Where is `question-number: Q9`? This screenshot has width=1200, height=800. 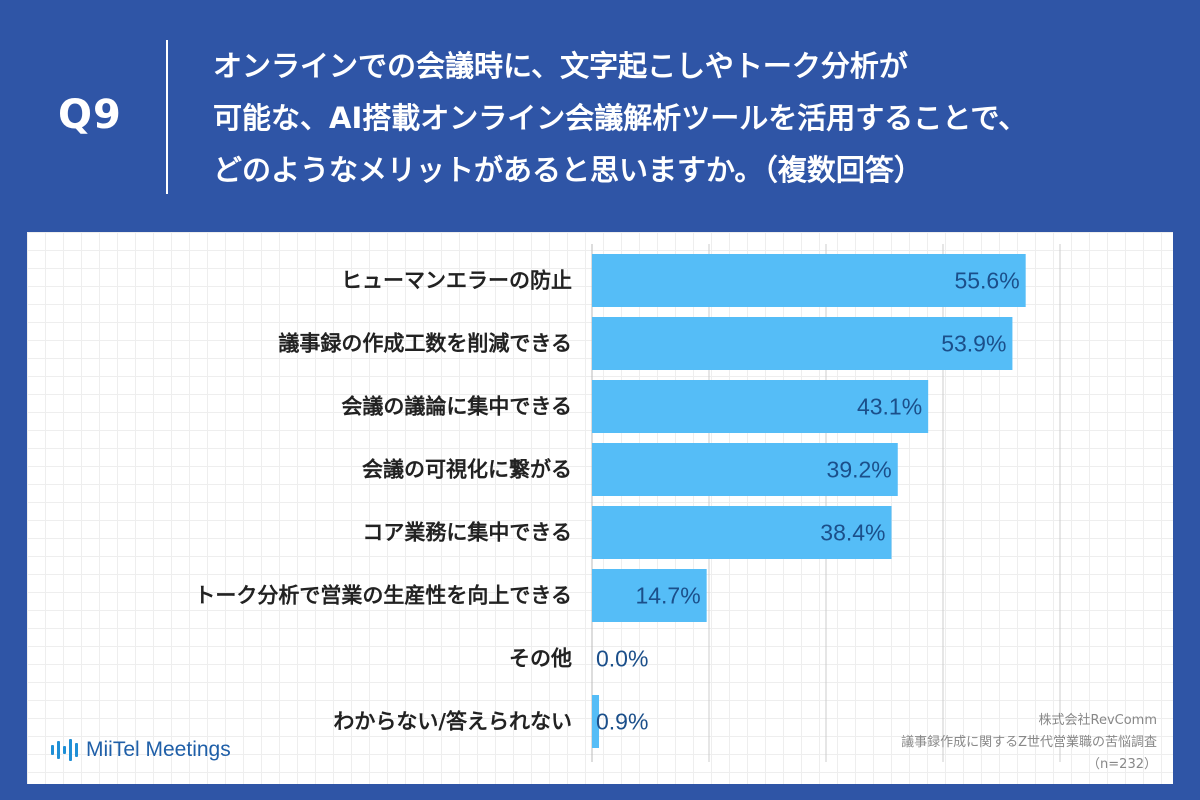
question-number: Q9 is located at coordinates (90, 115).